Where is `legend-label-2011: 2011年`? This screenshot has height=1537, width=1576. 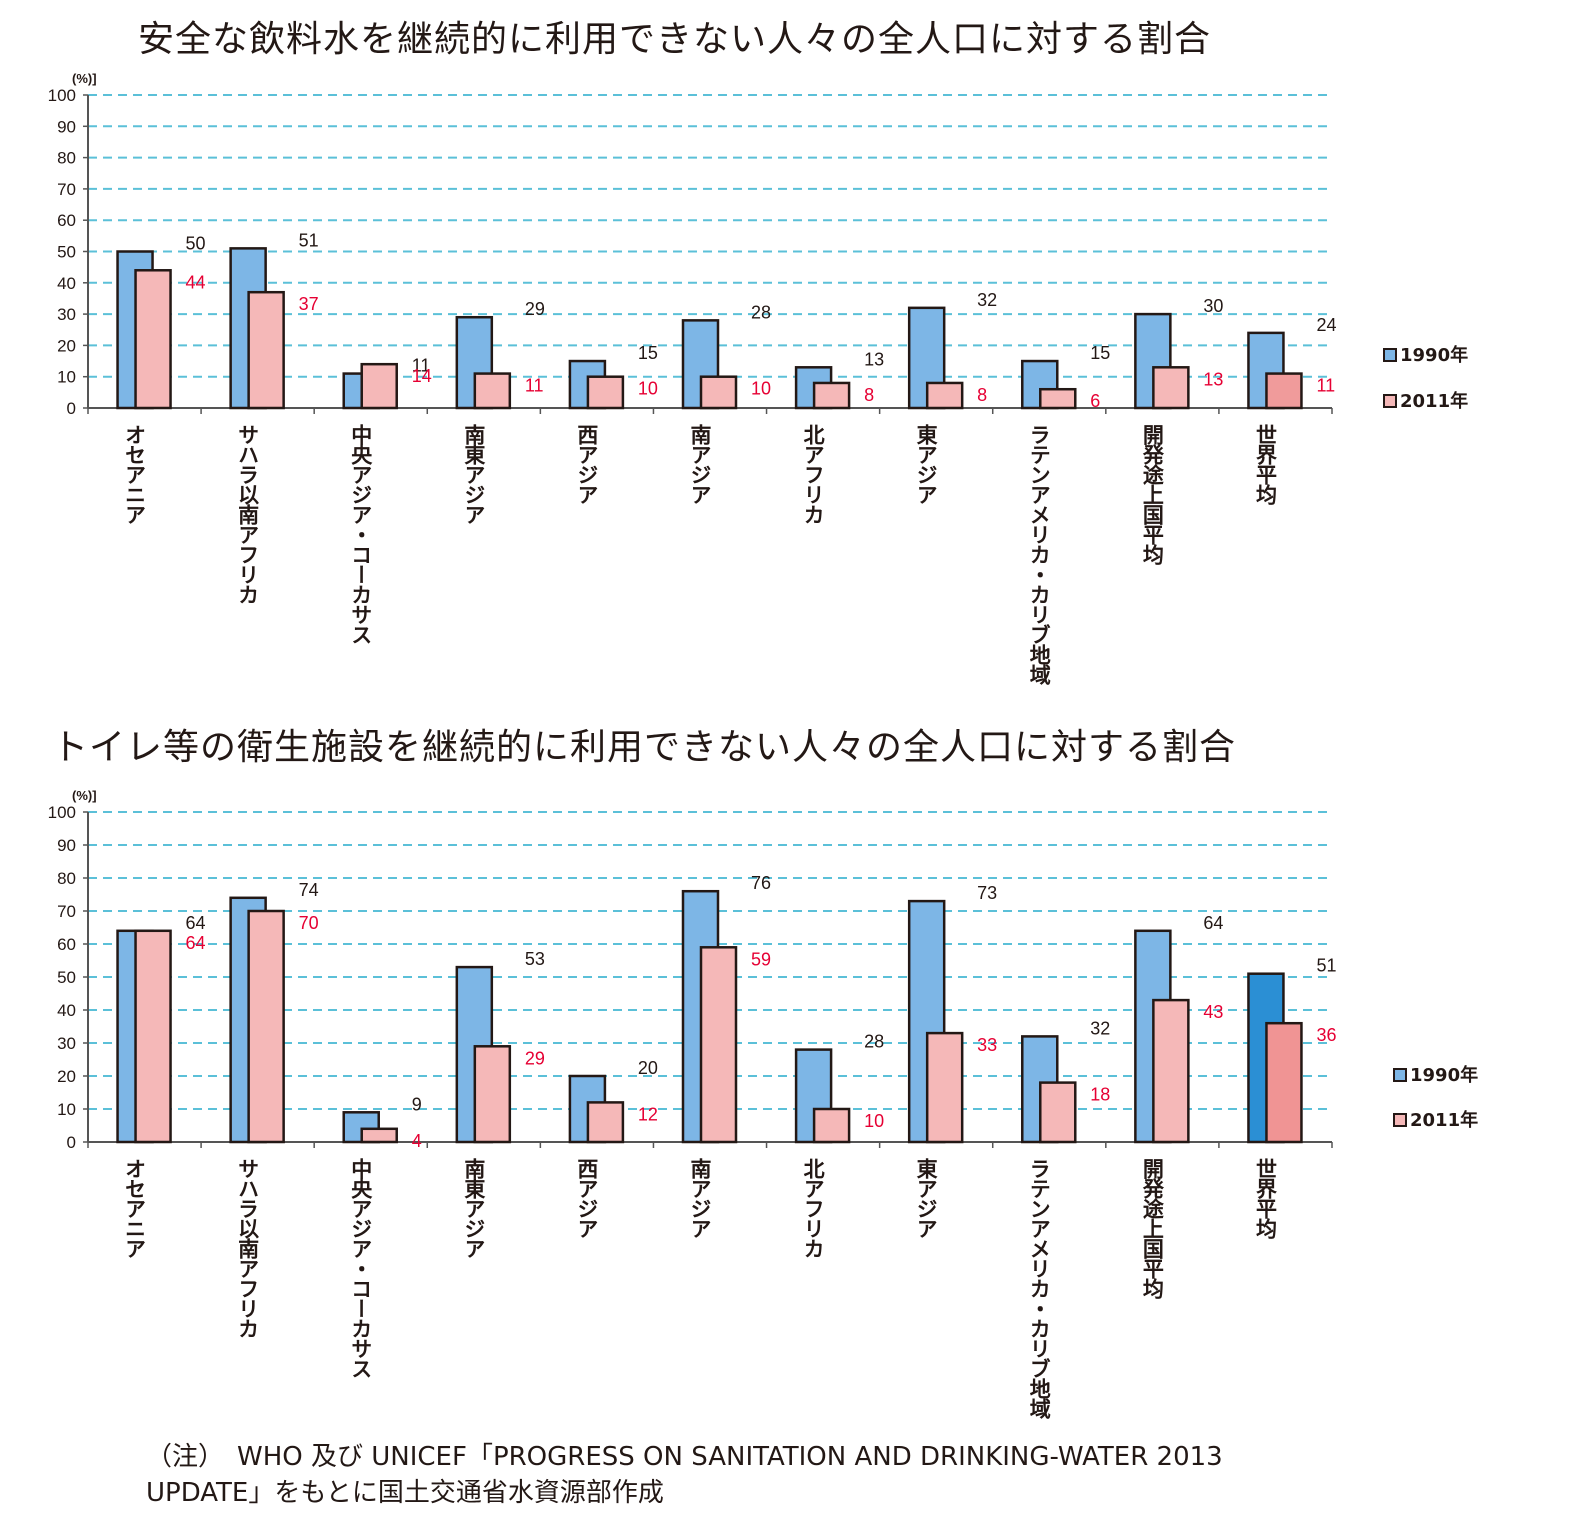
legend-label-2011: 2011年 is located at coordinates (1434, 401).